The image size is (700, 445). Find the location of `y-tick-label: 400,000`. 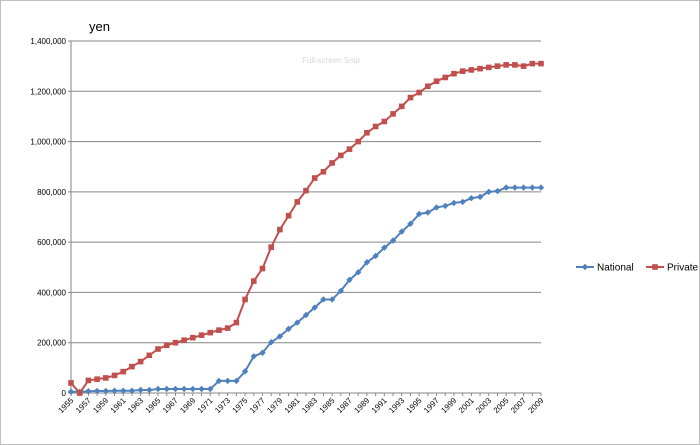

y-tick-label: 400,000 is located at coordinates (51, 292).